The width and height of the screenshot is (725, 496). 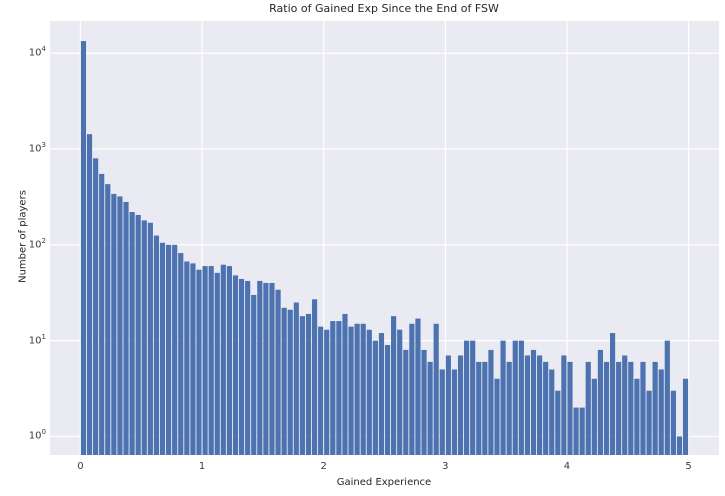 What do you see at coordinates (688, 466) in the screenshot?
I see `x-tick-label: 5` at bounding box center [688, 466].